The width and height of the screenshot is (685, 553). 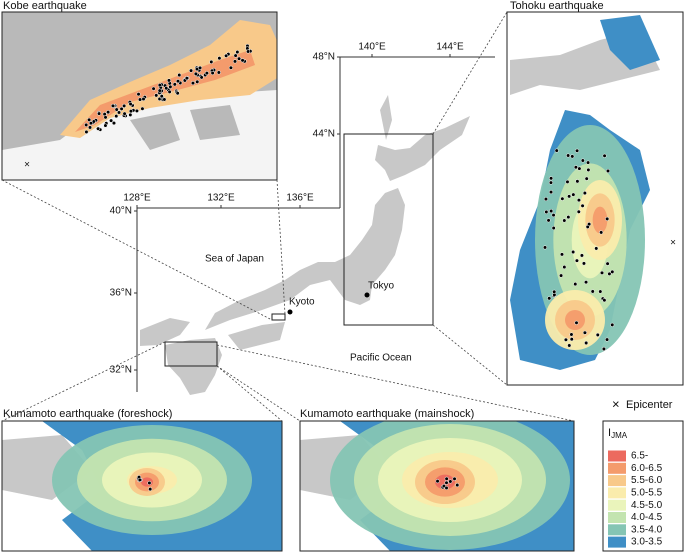 I want to click on legend-label: 6.0-6.5, so click(x=647, y=468).